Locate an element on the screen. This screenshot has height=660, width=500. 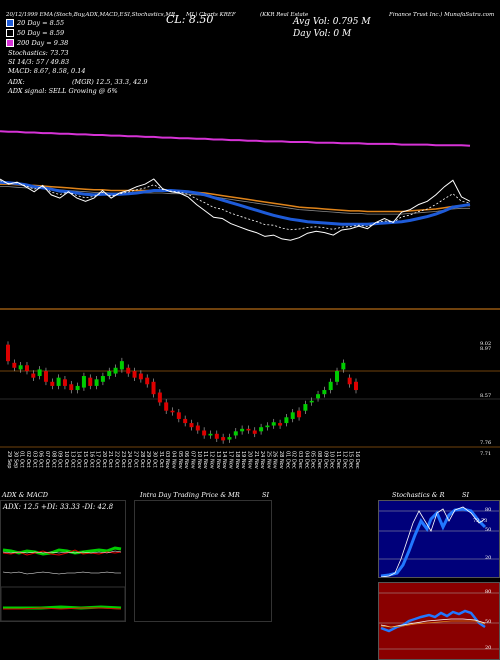
date-tick-label: 30 Oct is located at coordinates (155, 459).